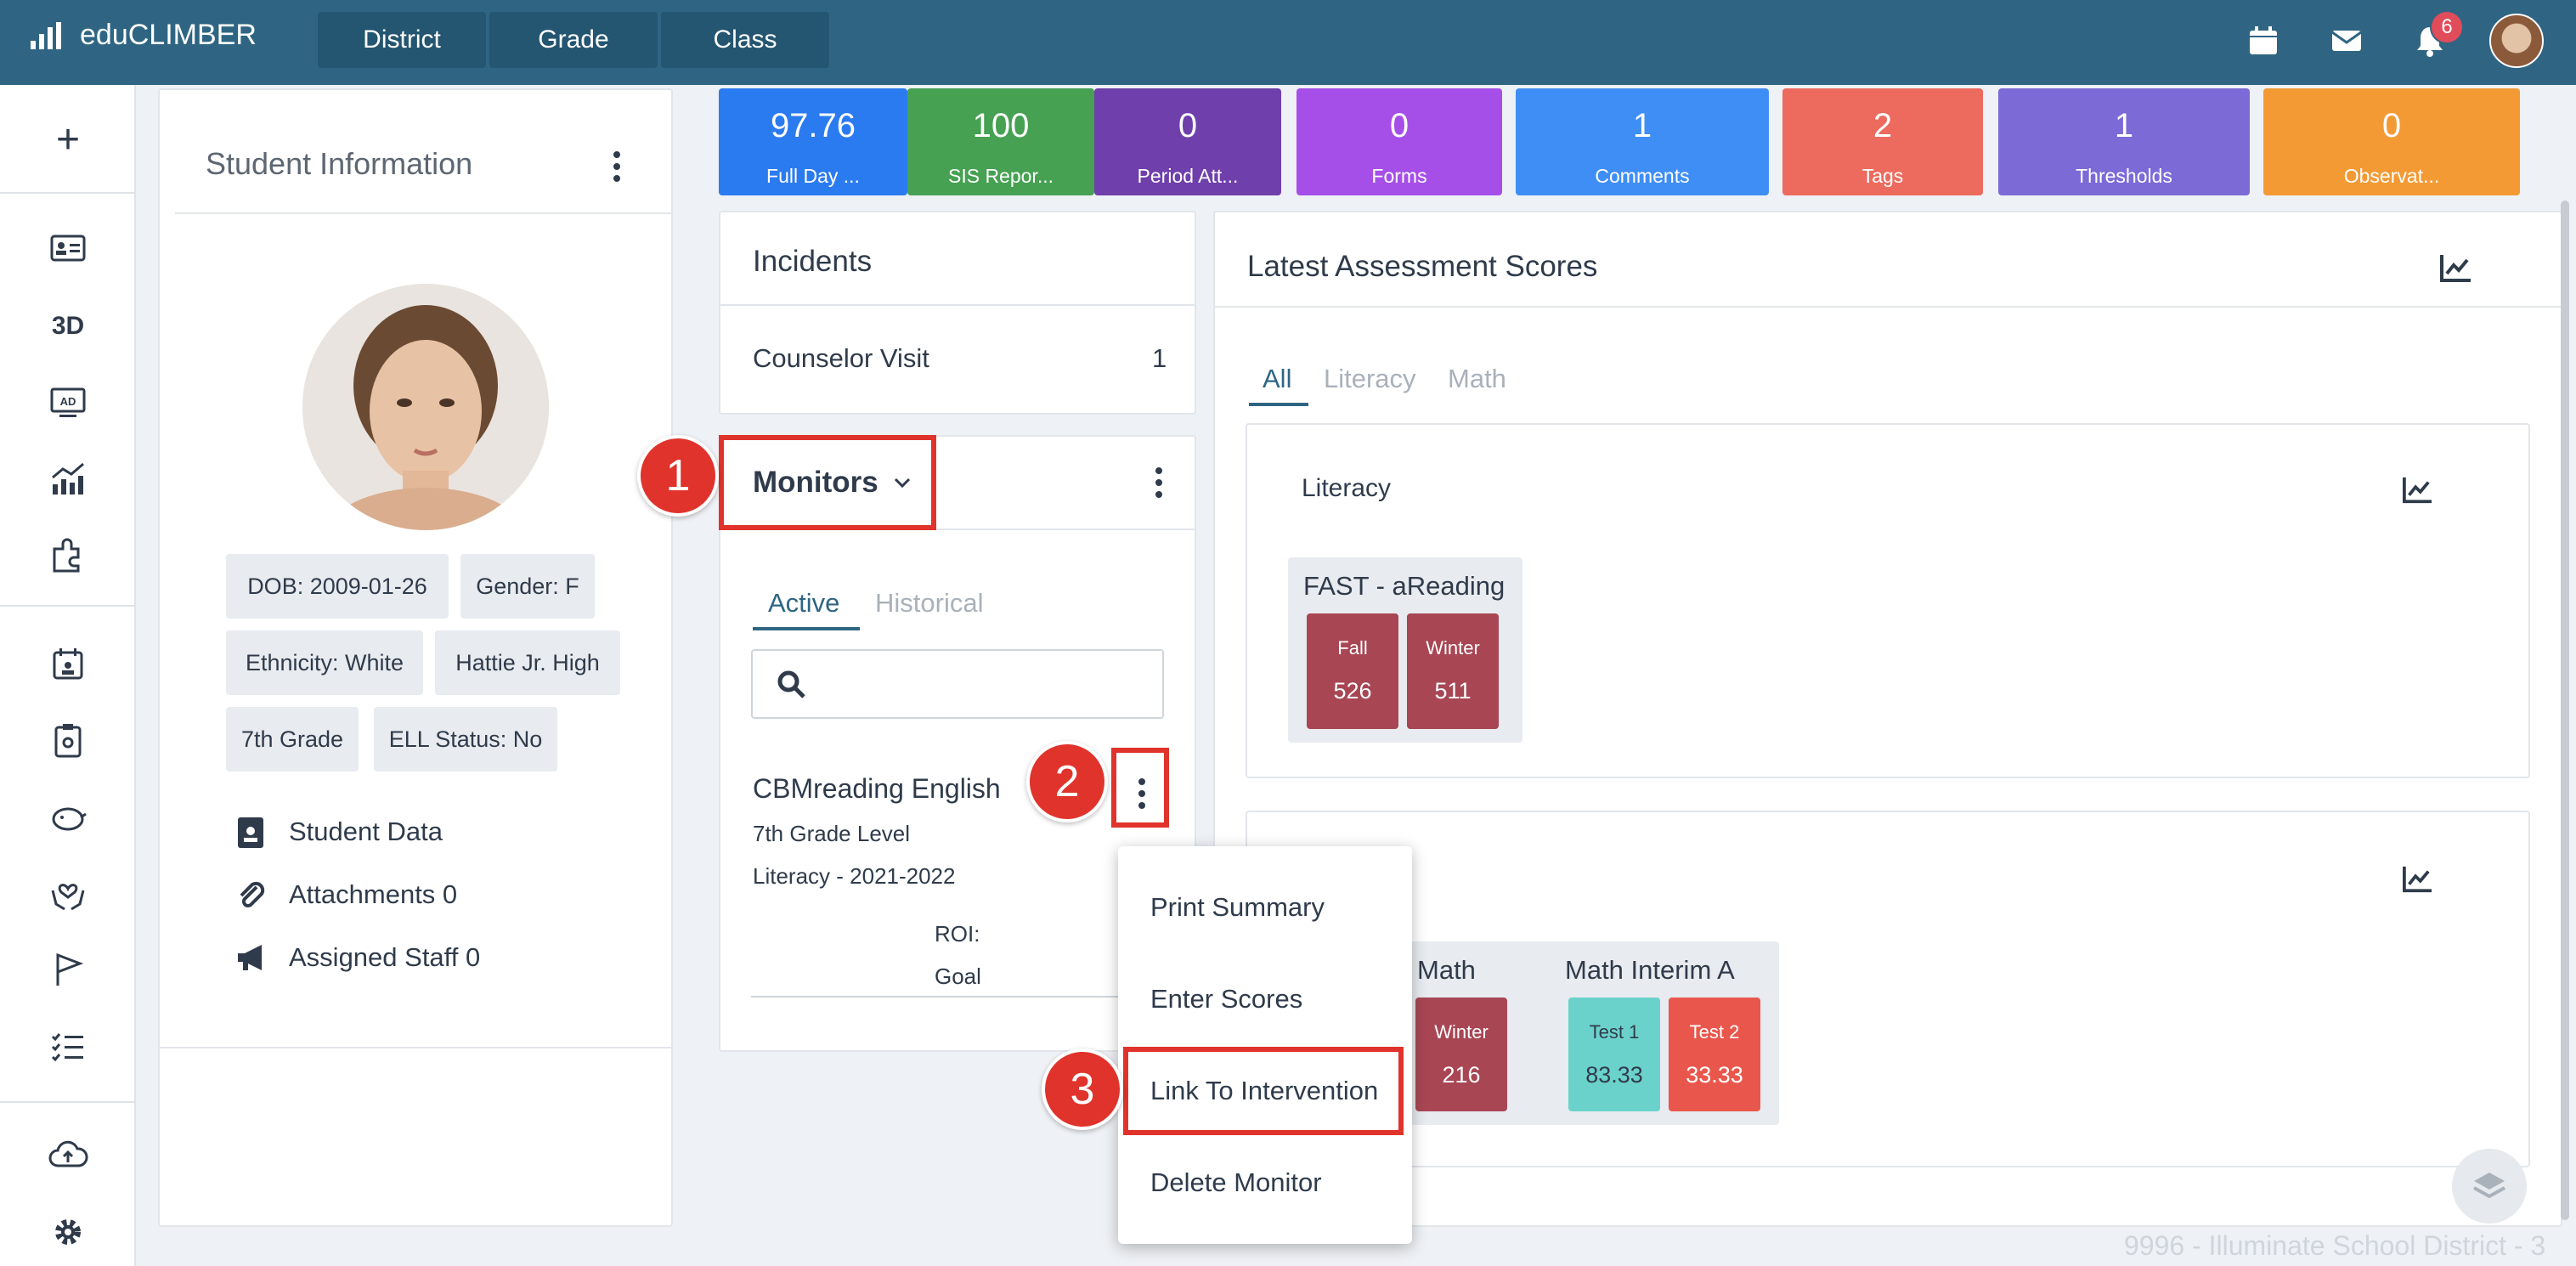  What do you see at coordinates (745, 40) in the screenshot?
I see `nav-tab-class: Class` at bounding box center [745, 40].